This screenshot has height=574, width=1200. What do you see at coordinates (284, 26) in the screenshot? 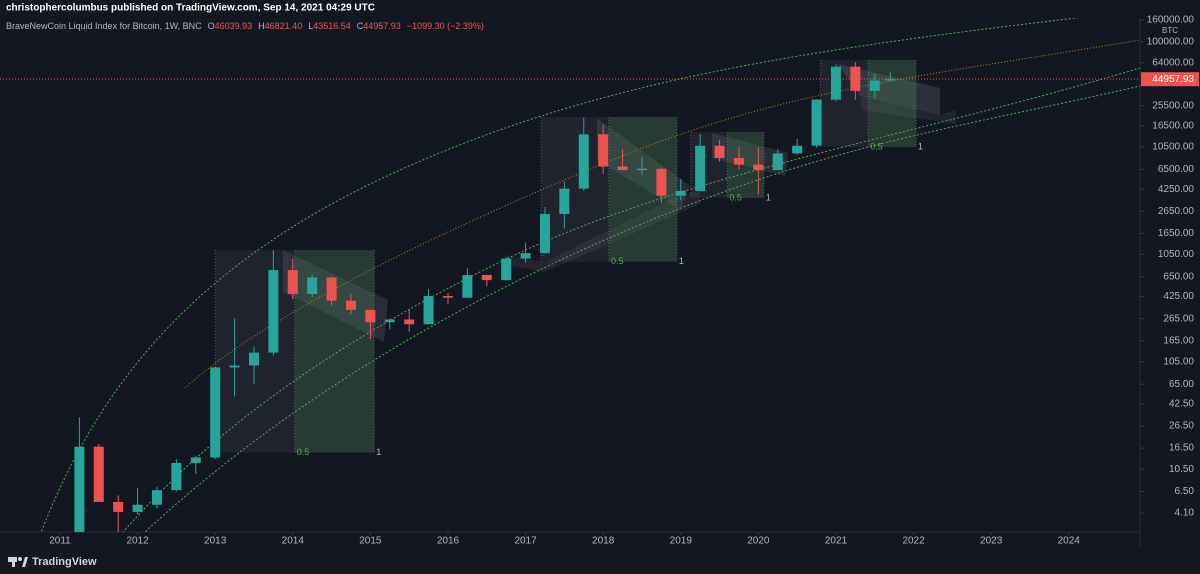
I see `legend-ohlc-value: 46821.40` at bounding box center [284, 26].